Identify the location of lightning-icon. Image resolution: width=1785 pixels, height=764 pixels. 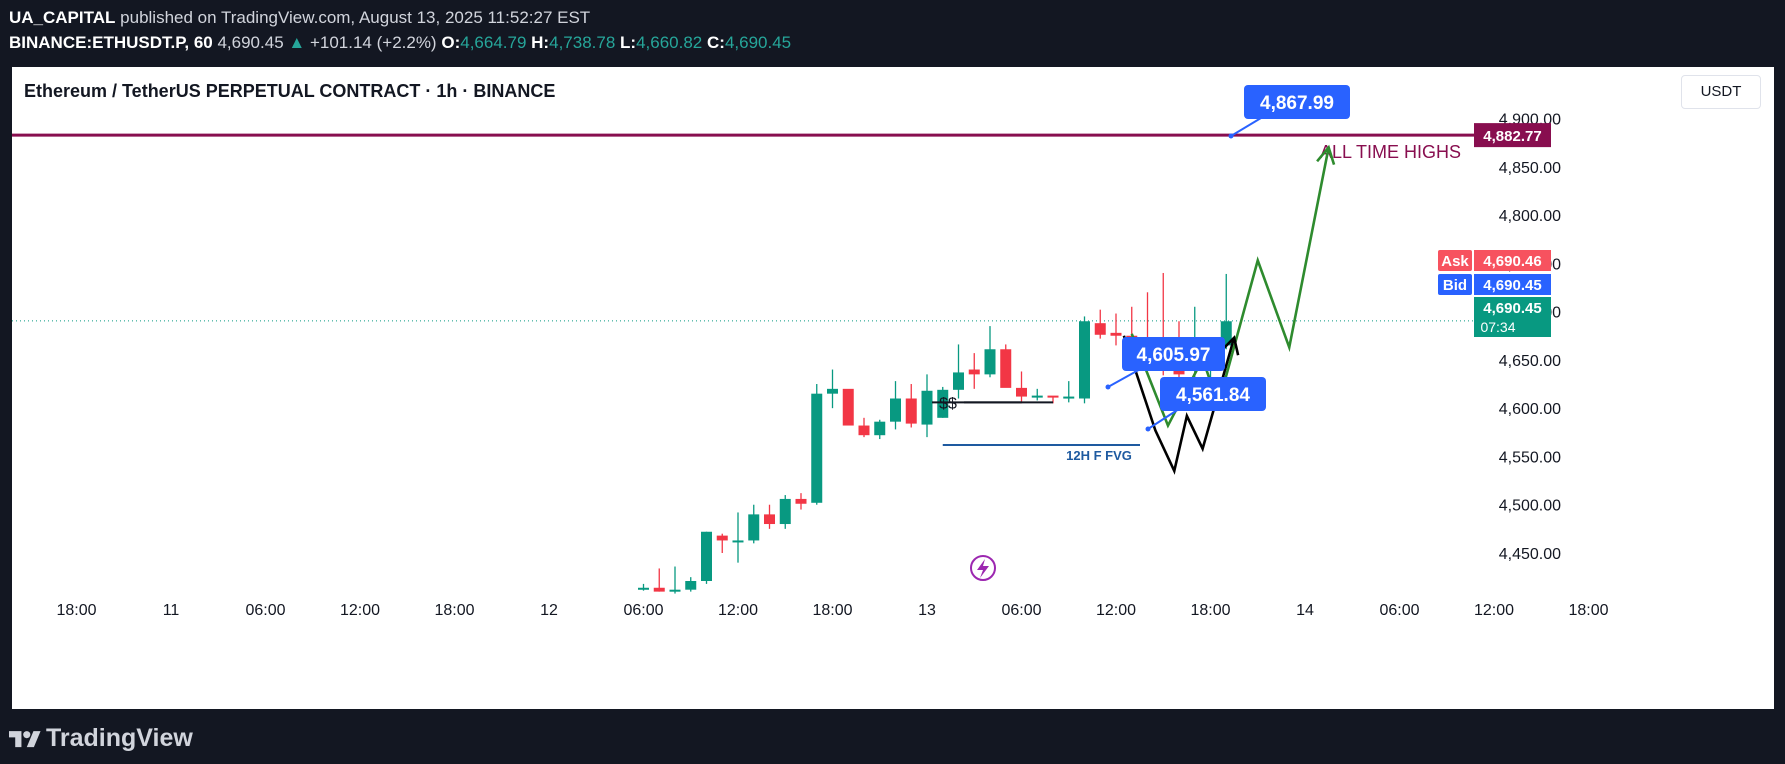
(983, 568).